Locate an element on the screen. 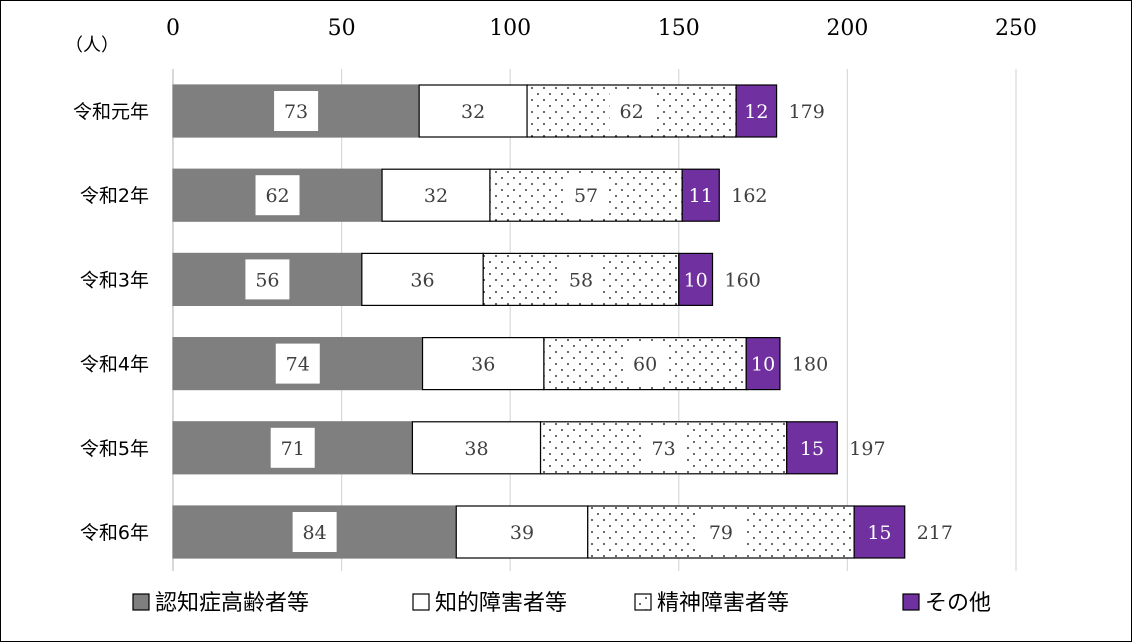 This screenshot has width=1132, height=643. data-label: 56 is located at coordinates (267, 280).